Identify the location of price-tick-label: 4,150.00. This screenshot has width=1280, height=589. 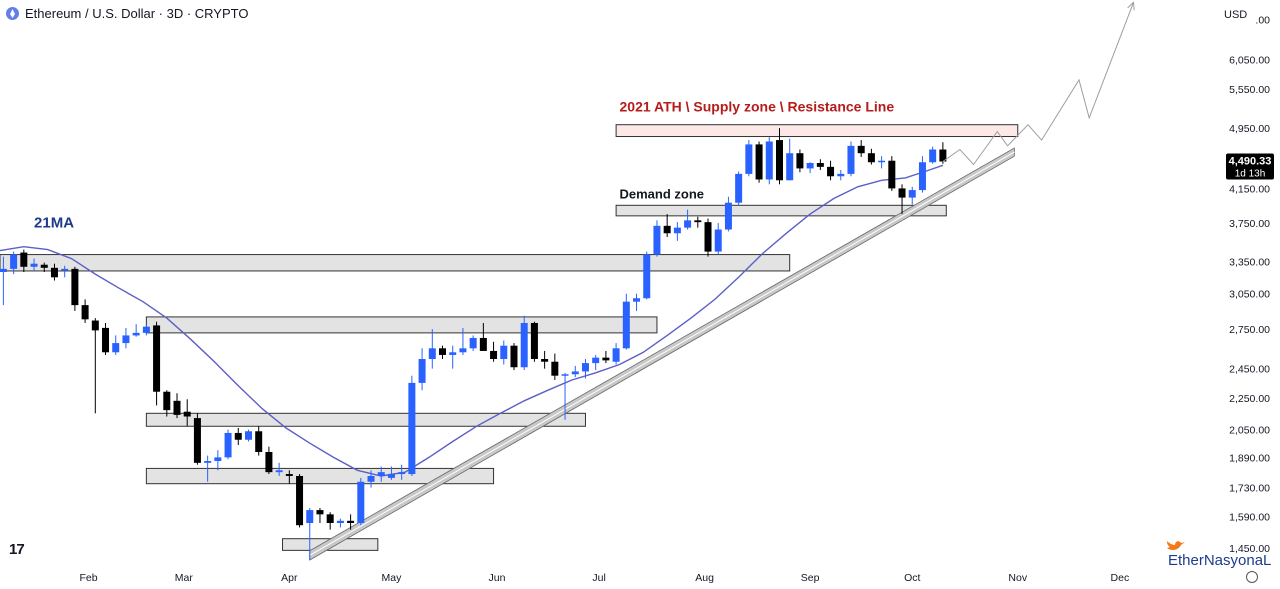
(1249, 189).